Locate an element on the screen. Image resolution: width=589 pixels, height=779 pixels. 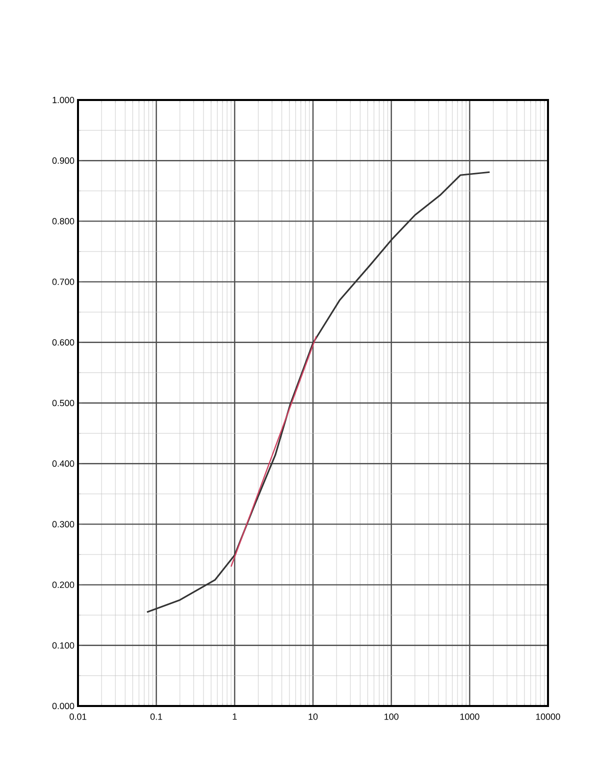
x-tick-label: 10000 is located at coordinates (548, 717).